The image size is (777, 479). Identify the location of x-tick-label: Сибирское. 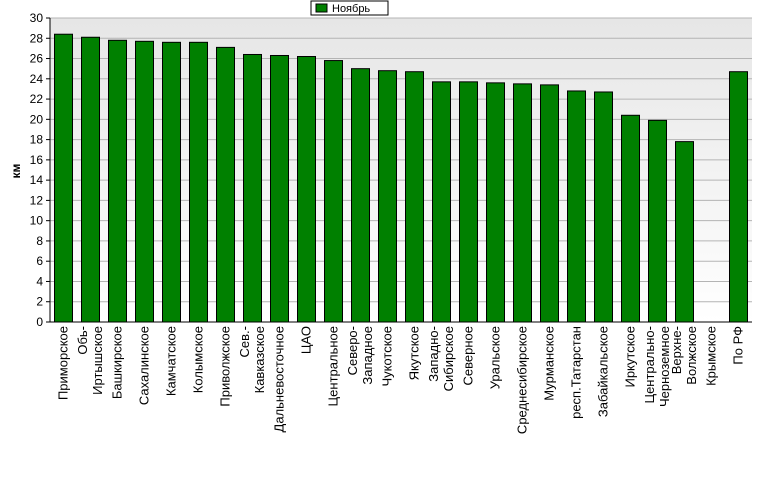
(448, 358).